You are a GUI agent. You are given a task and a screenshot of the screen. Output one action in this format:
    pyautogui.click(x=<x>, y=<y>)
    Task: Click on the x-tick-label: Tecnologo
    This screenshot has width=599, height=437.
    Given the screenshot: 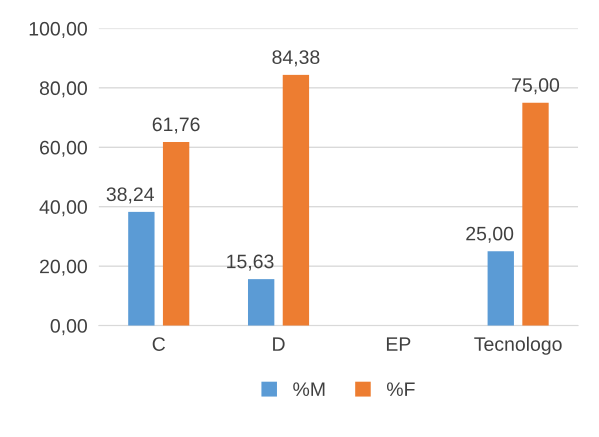 What is the action you would take?
    pyautogui.click(x=518, y=345)
    